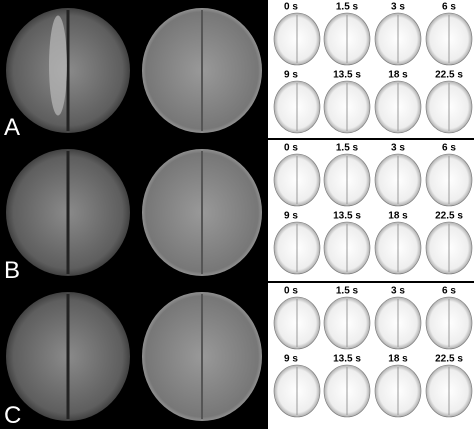  What do you see at coordinates (12, 415) in the screenshot?
I see `panel-label: C` at bounding box center [12, 415].